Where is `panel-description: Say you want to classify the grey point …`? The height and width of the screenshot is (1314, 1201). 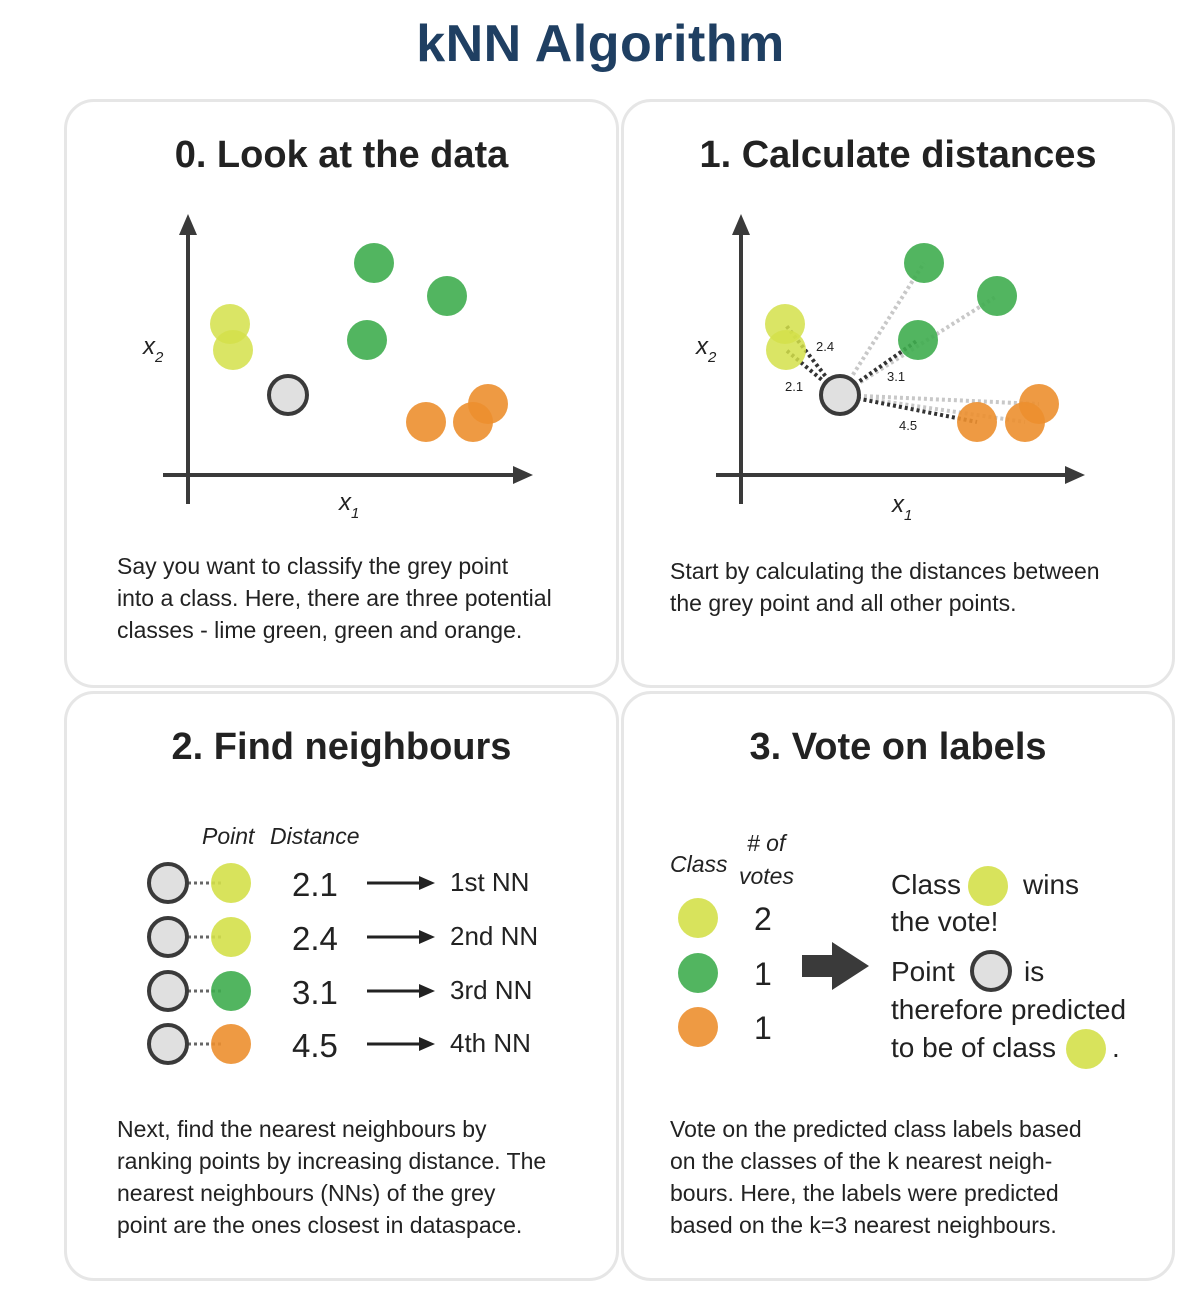
panel-description: Say you want to classify the grey point … is located at coordinates (334, 598).